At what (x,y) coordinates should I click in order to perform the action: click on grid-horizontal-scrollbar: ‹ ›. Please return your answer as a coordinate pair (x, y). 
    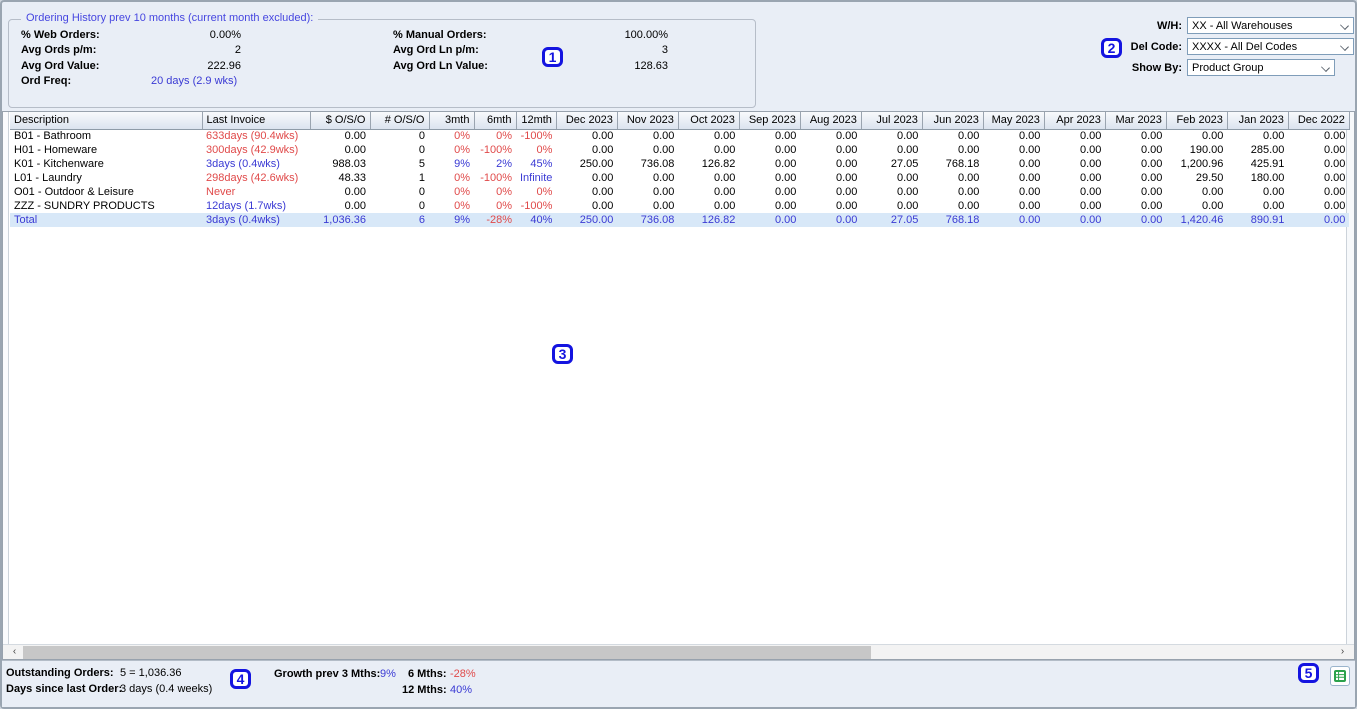
    Looking at the image, I should click on (678, 651).